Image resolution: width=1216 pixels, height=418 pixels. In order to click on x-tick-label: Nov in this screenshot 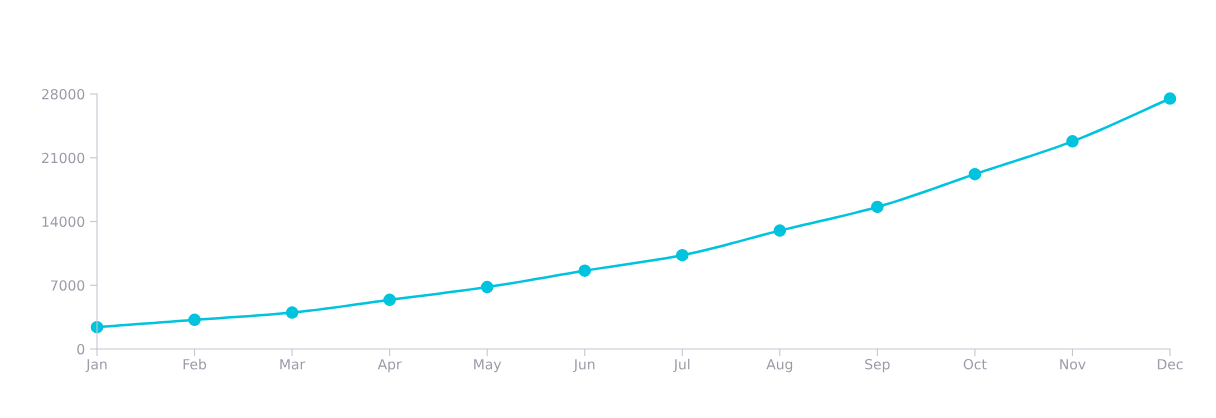, I will do `click(1073, 364)`.